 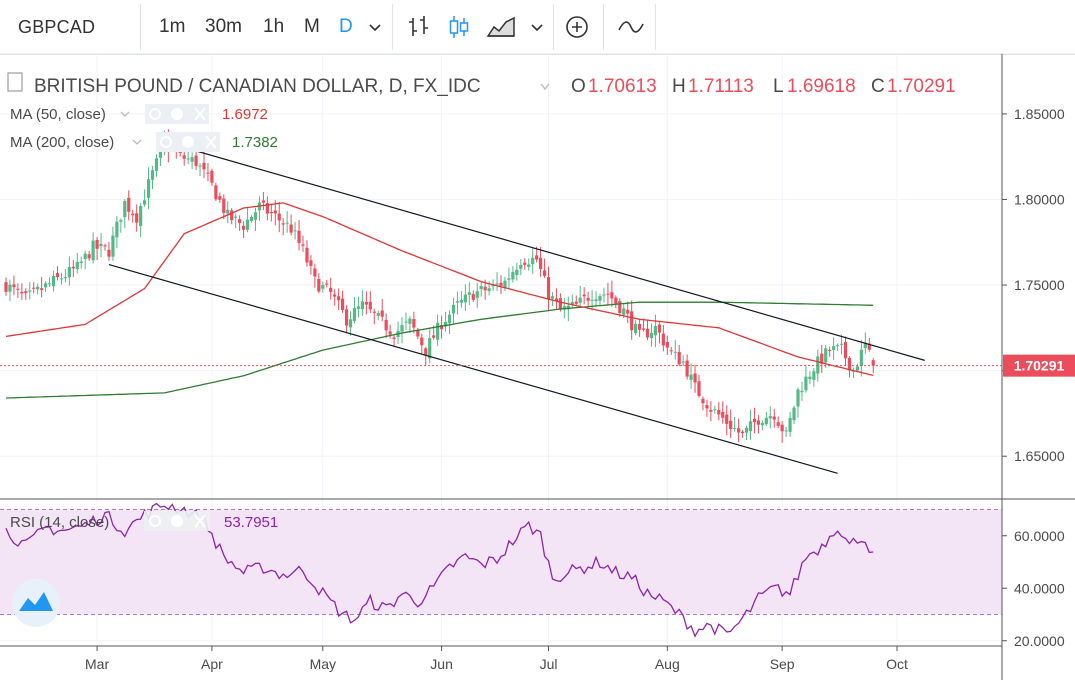 I want to click on last-price-label-bg, so click(x=1039, y=365).